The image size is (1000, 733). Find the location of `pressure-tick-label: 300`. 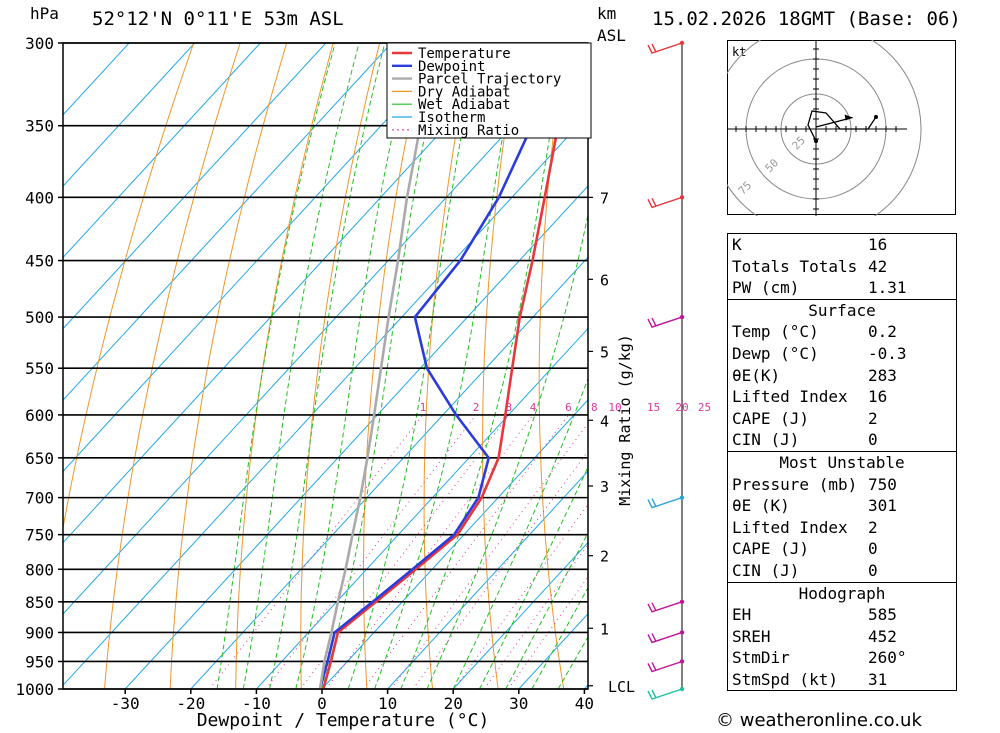

pressure-tick-label: 300 is located at coordinates (39, 43).